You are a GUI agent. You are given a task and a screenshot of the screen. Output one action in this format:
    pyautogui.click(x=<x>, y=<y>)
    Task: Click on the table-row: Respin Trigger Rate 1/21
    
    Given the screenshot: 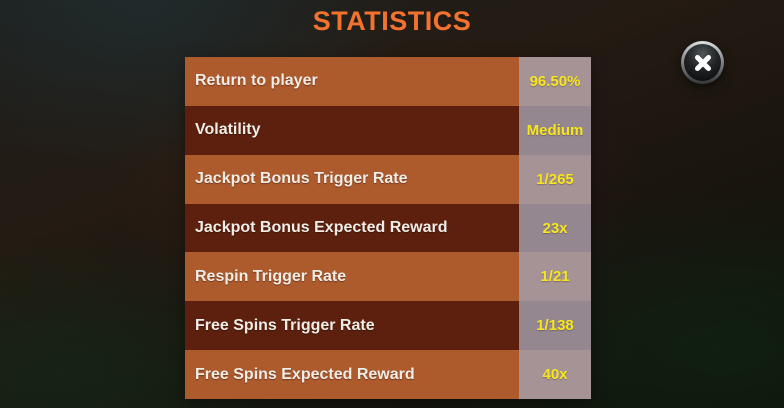 What is the action you would take?
    pyautogui.click(x=388, y=277)
    